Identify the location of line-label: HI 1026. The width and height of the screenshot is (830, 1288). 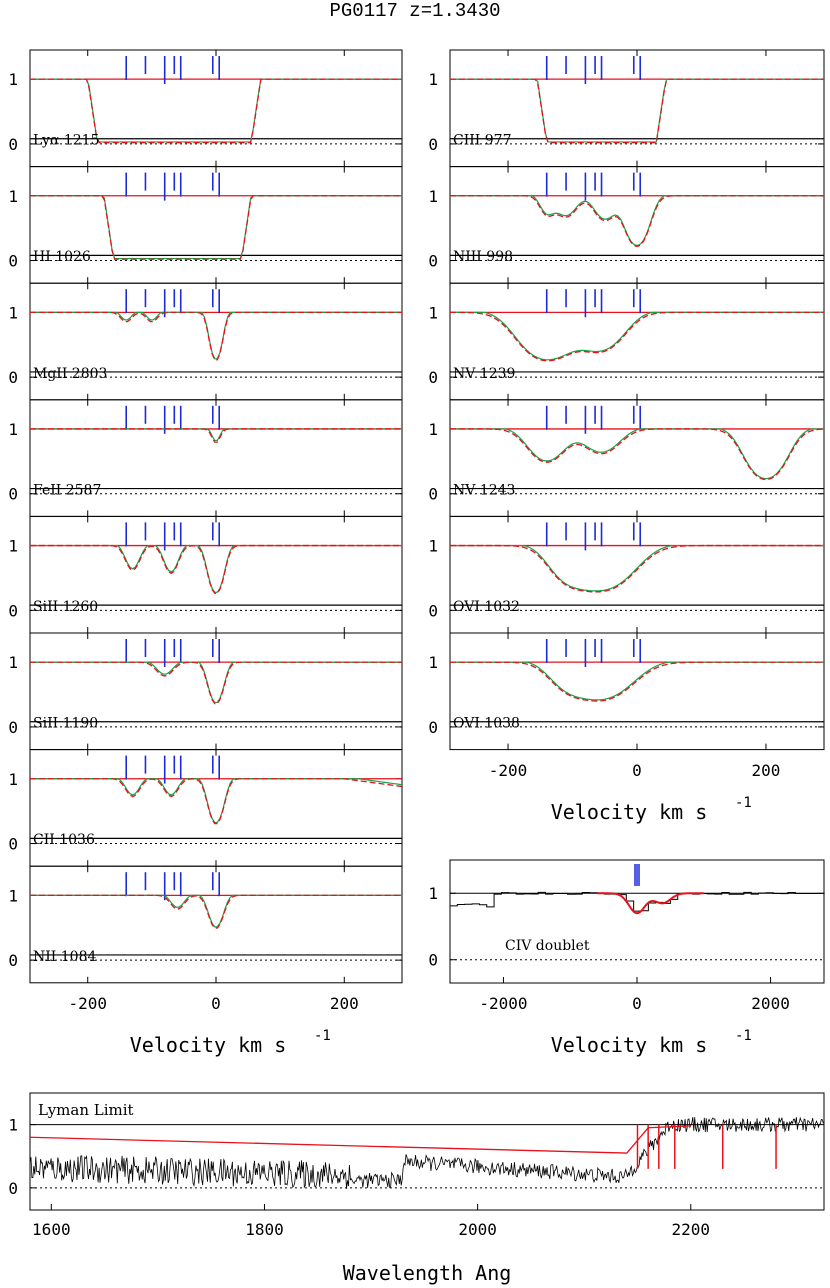
(62, 257).